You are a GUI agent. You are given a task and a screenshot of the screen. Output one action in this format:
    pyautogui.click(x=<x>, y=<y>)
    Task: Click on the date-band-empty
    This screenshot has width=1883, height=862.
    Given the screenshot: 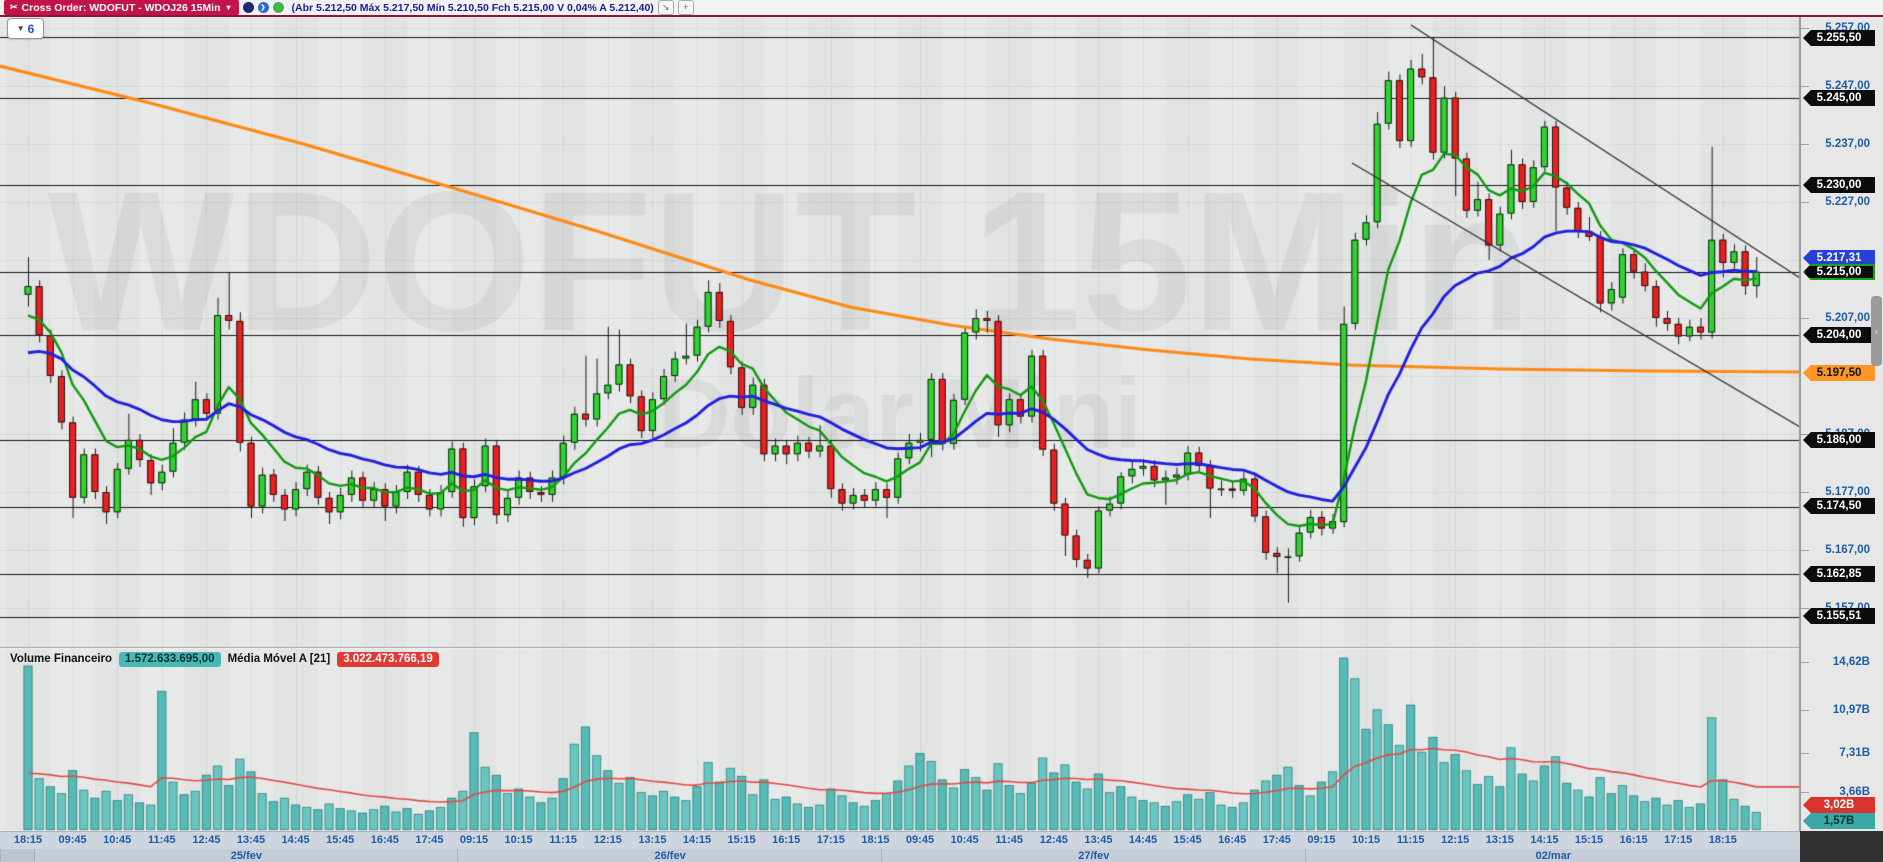 What is the action you would take?
    pyautogui.click(x=17, y=855)
    